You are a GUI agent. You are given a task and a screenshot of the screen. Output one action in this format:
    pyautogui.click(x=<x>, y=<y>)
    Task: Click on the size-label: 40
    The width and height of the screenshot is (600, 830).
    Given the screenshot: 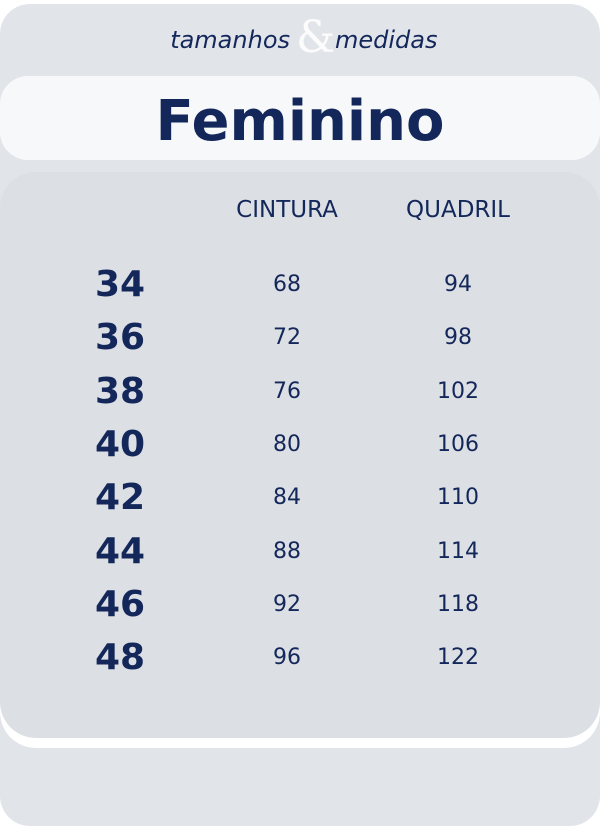 What is the action you would take?
    pyautogui.click(x=120, y=444)
    